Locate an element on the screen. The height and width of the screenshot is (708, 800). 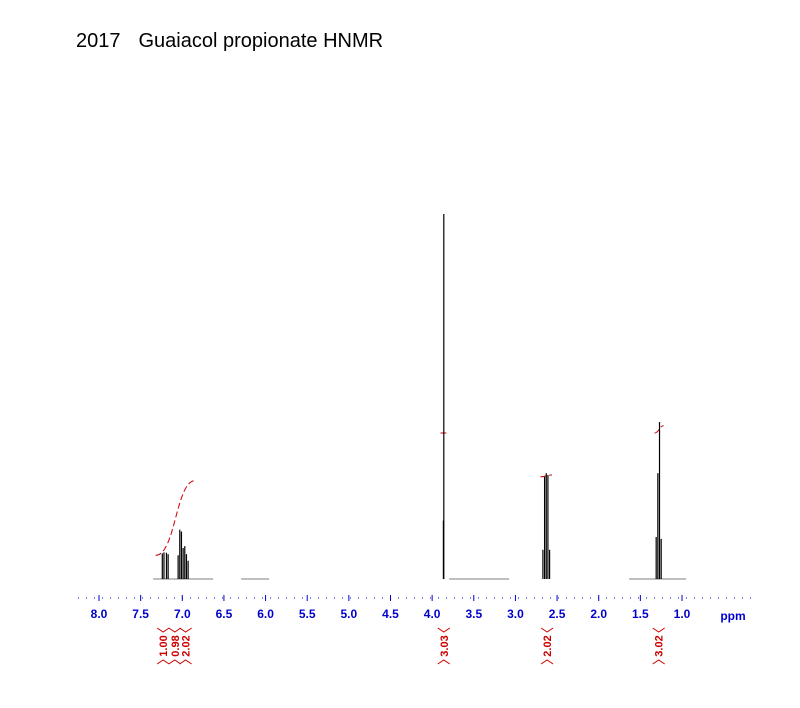
axis-tick-label: 4.5 is located at coordinates (390, 614).